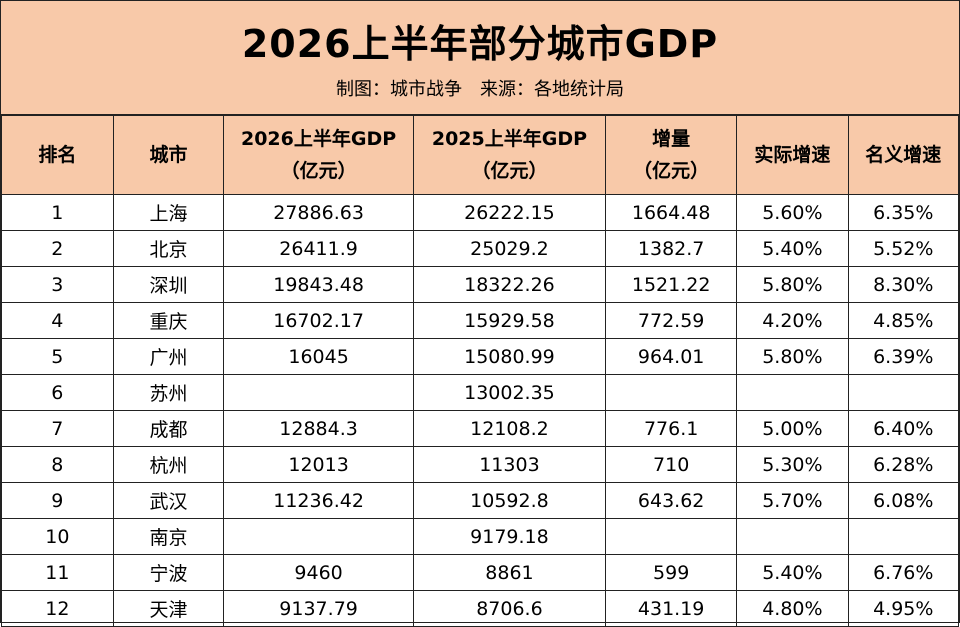  What do you see at coordinates (792, 428) in the screenshot?
I see `real-growth-cell: 5.00%` at bounding box center [792, 428].